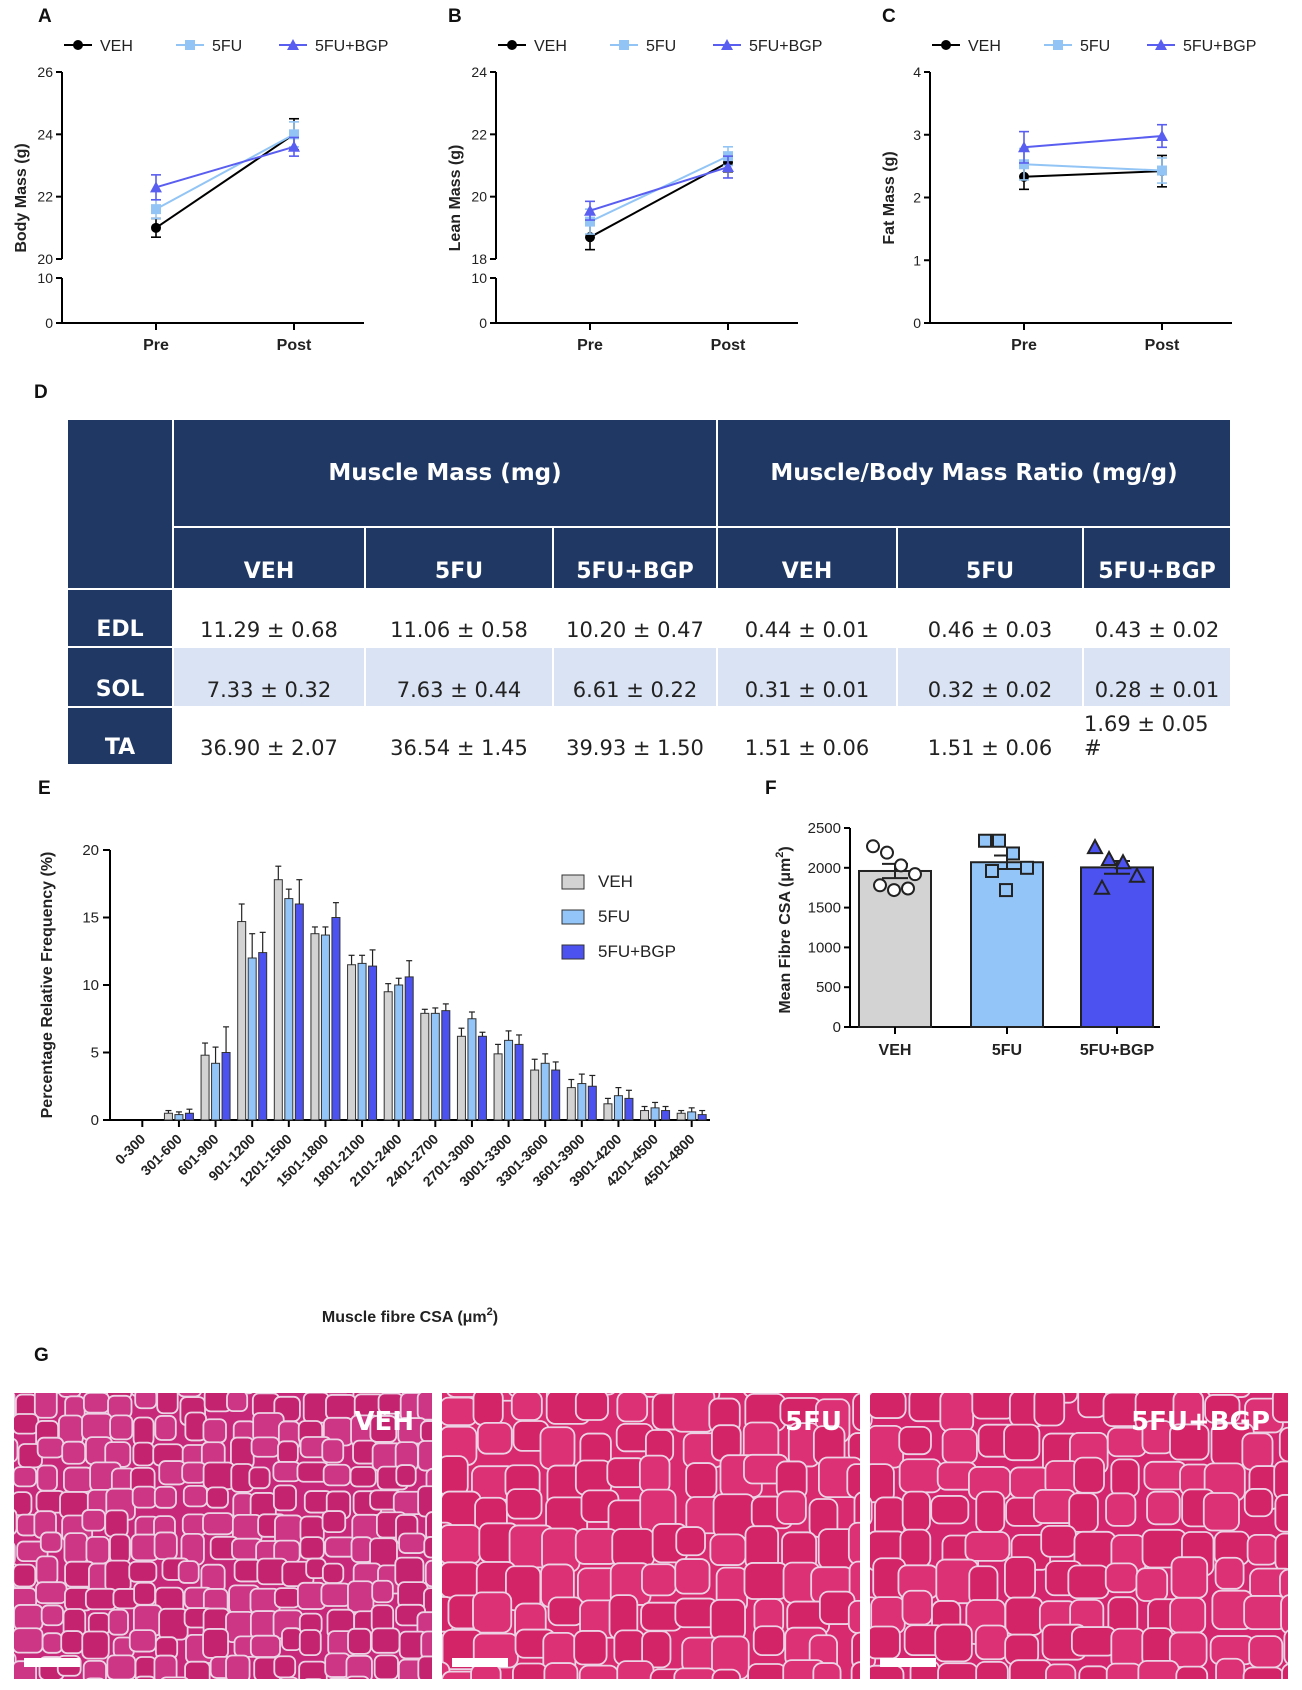 The image size is (1302, 1690). What do you see at coordinates (807, 558) in the screenshot?
I see `subheader-veh-ratio: VEH` at bounding box center [807, 558].